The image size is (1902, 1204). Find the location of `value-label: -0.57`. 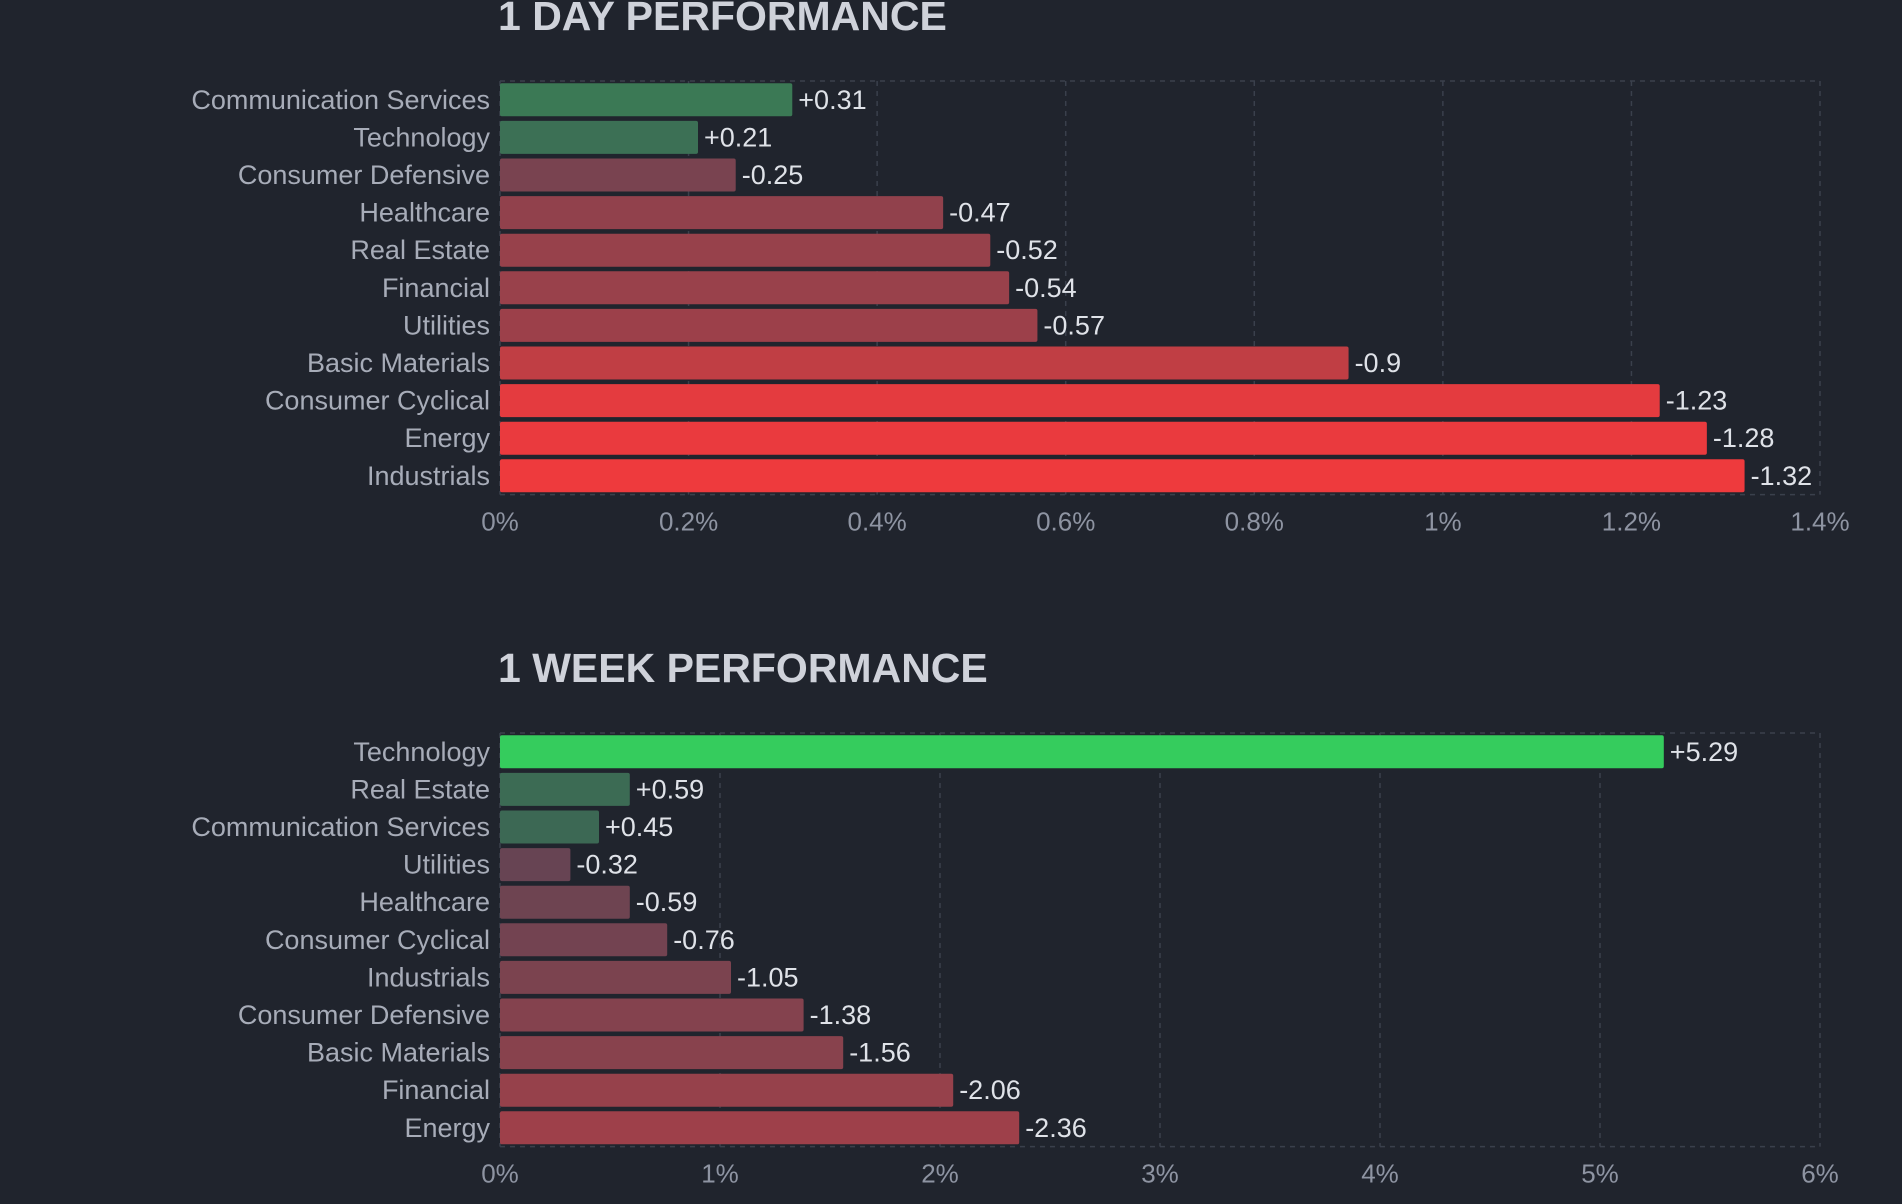

value-label: -0.57 is located at coordinates (1074, 325).